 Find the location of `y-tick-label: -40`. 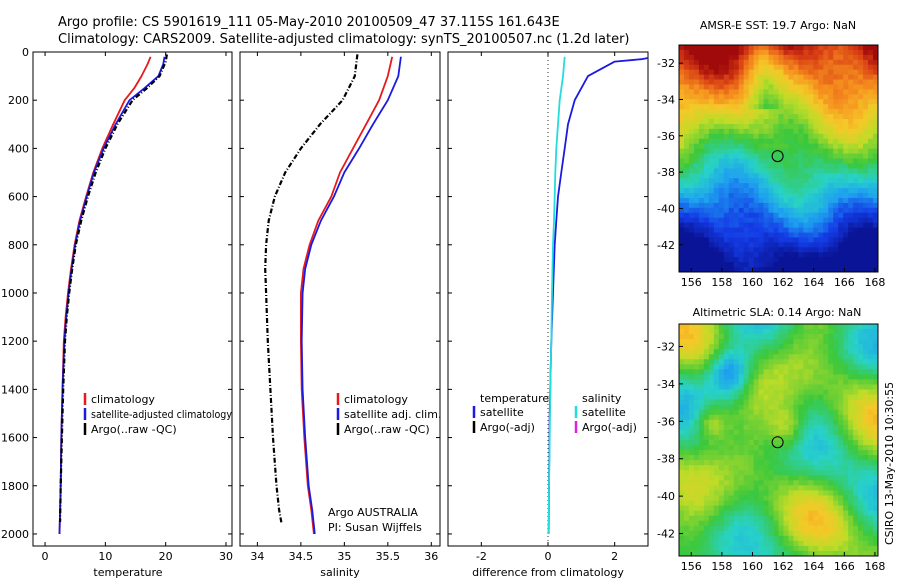

y-tick-label: -40 is located at coordinates (666, 496).